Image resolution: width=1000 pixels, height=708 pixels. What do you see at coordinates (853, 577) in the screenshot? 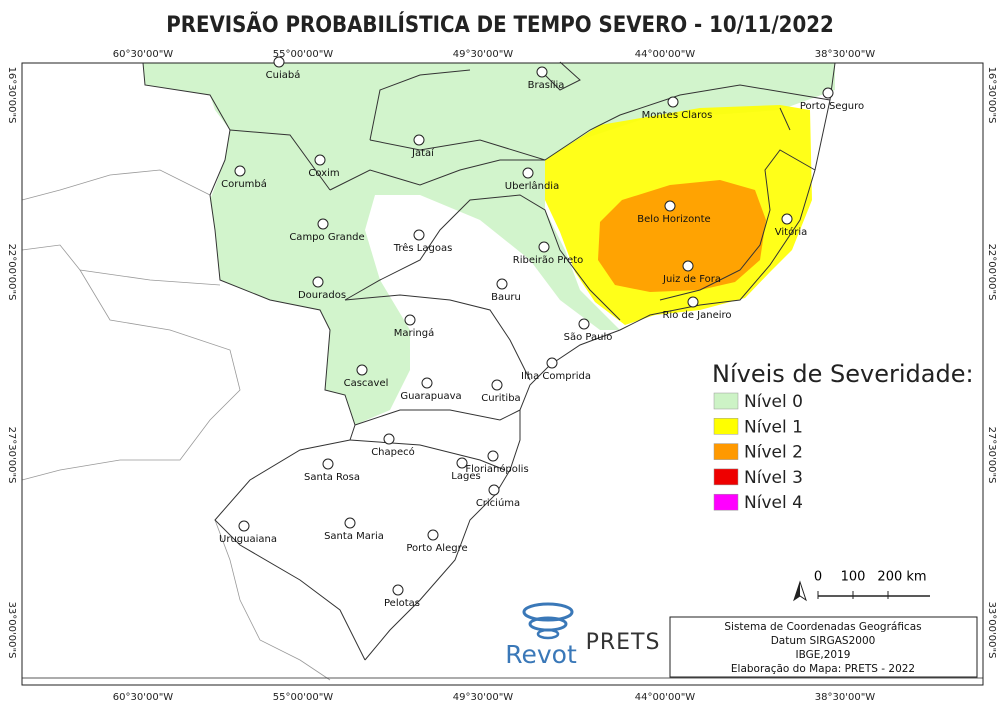
I see `scale-label: 100` at bounding box center [853, 577].